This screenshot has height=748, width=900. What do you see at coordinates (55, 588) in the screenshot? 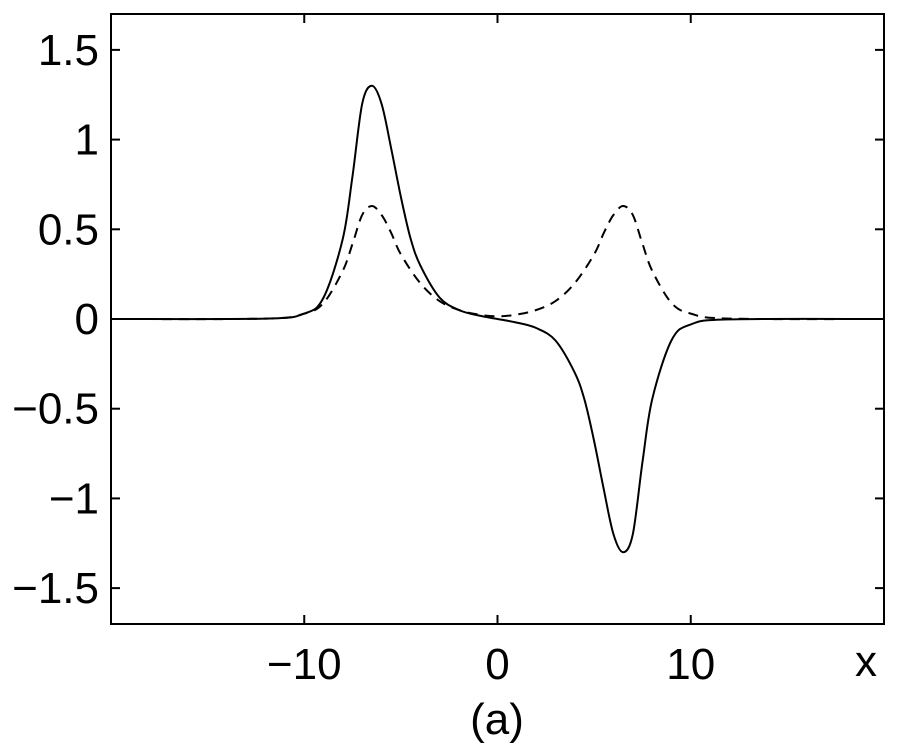
I see `y-tick-label: −1.5` at bounding box center [55, 588].